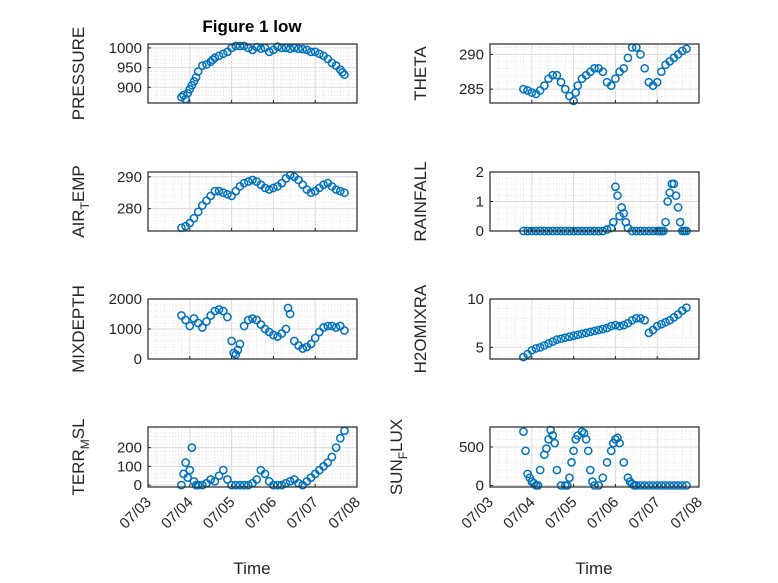 The width and height of the screenshot is (778, 583). What do you see at coordinates (644, 513) in the screenshot?
I see `x-tick-label: 07/07` at bounding box center [644, 513].